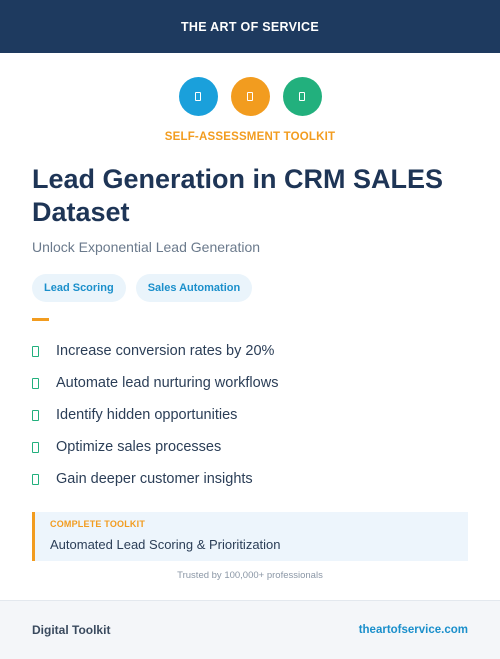  I want to click on doc-icon-orange, so click(250, 96).